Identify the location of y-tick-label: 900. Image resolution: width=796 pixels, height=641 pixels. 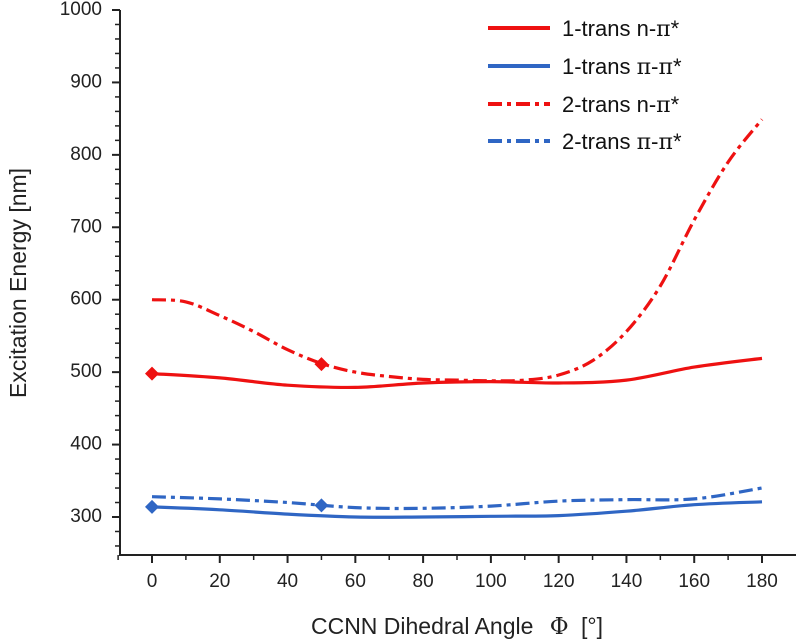
(86, 81).